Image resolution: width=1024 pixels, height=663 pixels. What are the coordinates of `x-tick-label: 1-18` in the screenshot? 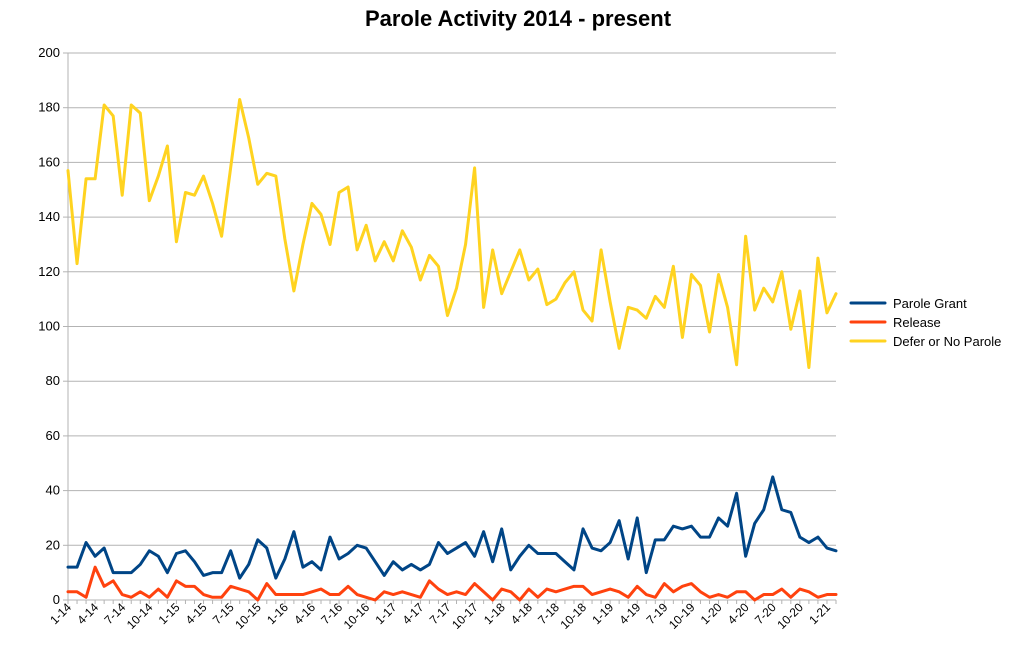 It's located at (494, 613).